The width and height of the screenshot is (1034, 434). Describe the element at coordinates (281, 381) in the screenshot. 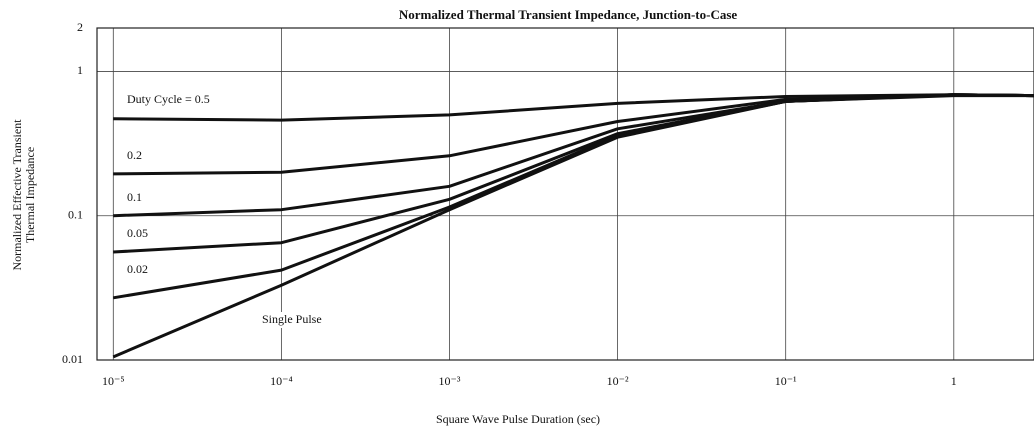

I see `x-tick-label: 10⁻⁴` at that location.